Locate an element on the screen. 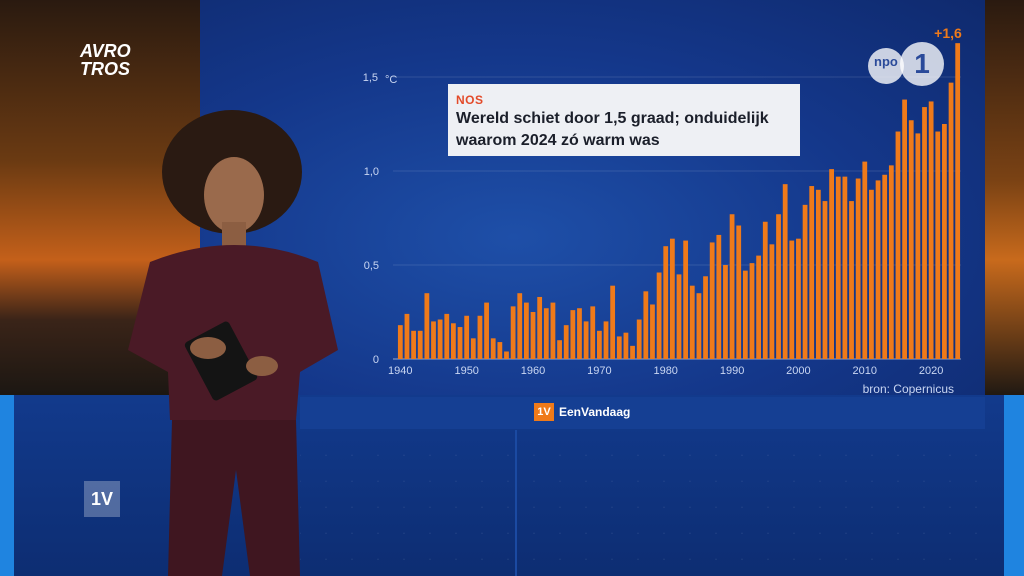 The image size is (1024, 576). bar-1963 is located at coordinates (553, 330).